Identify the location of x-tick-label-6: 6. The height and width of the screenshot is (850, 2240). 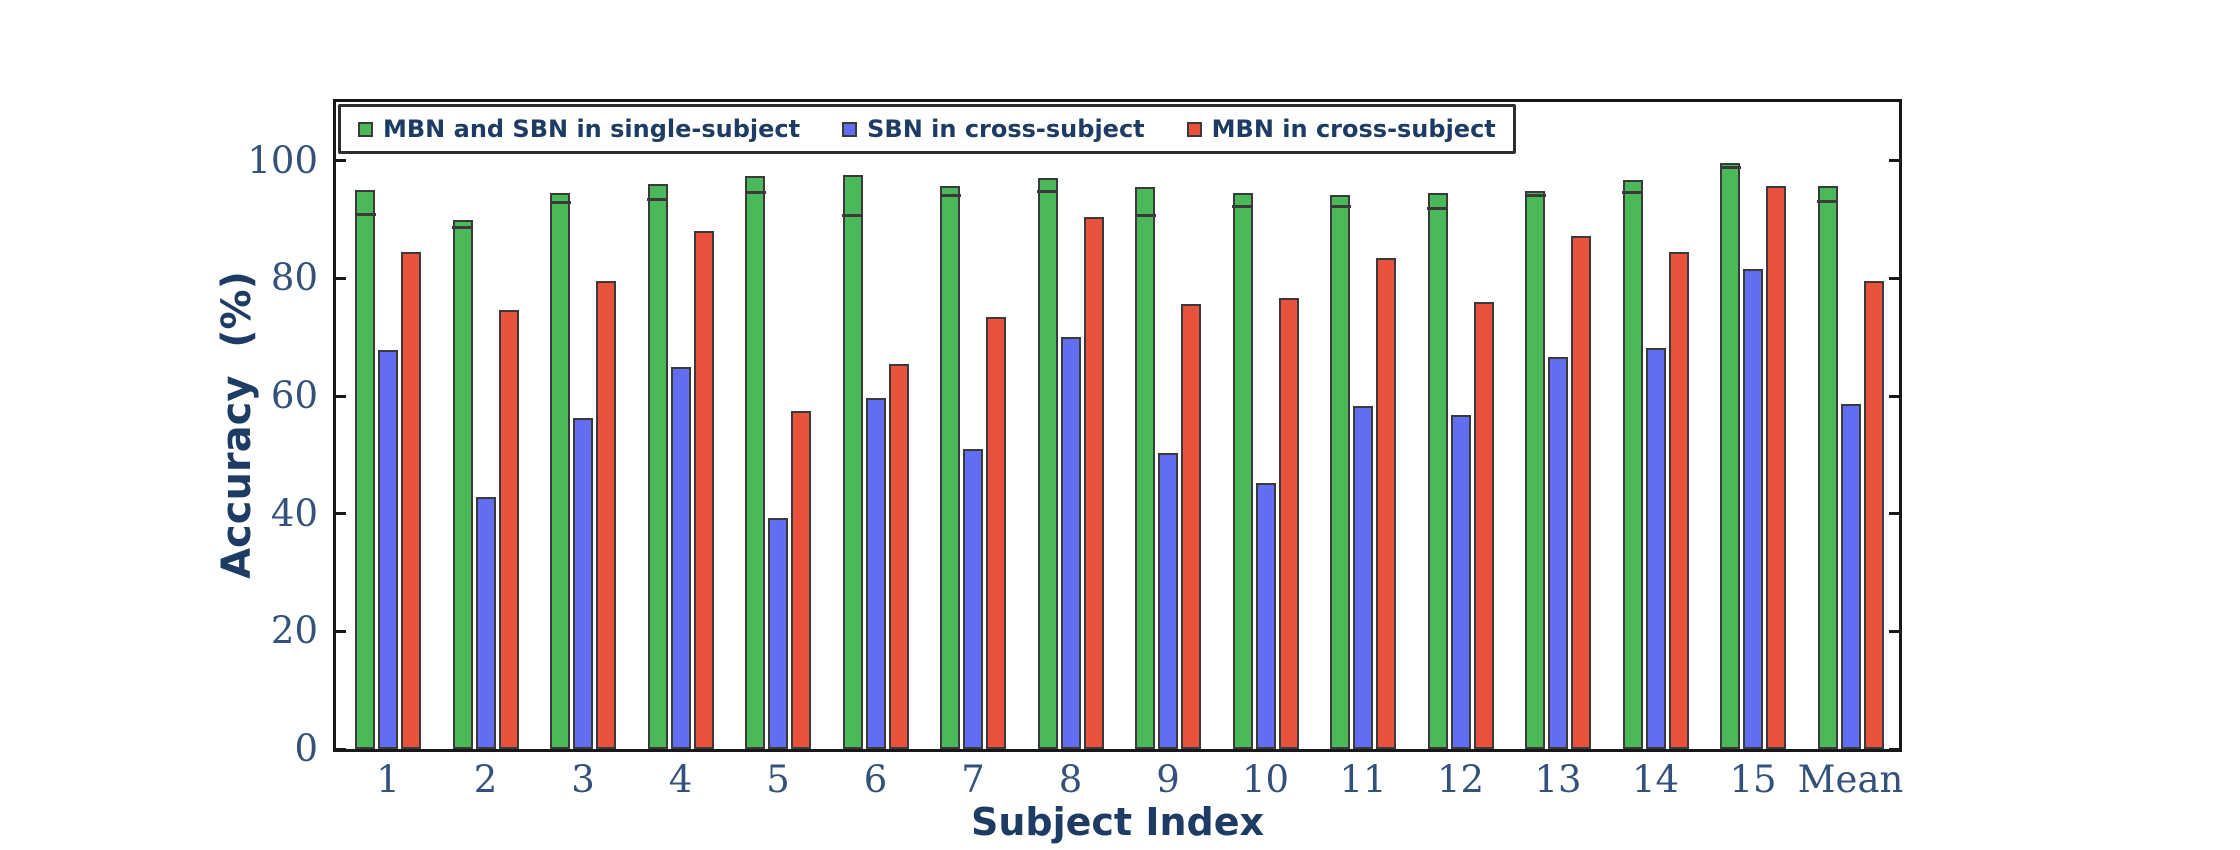
(875, 779).